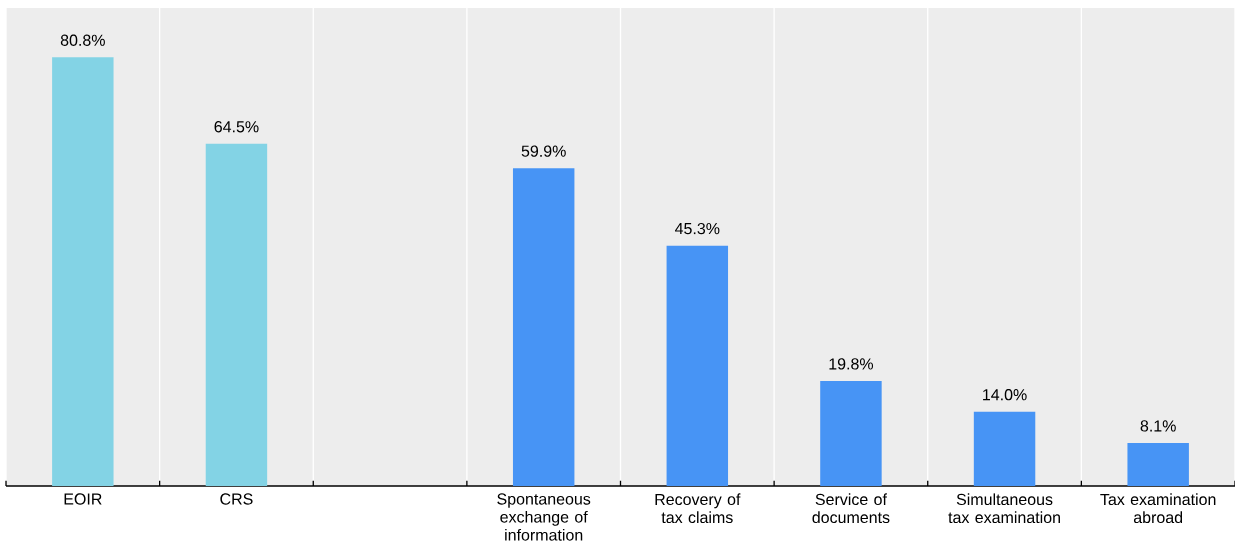 Image resolution: width=1235 pixels, height=560 pixels. I want to click on x-tick-label: Spontaneous exchange of information, so click(544, 517).